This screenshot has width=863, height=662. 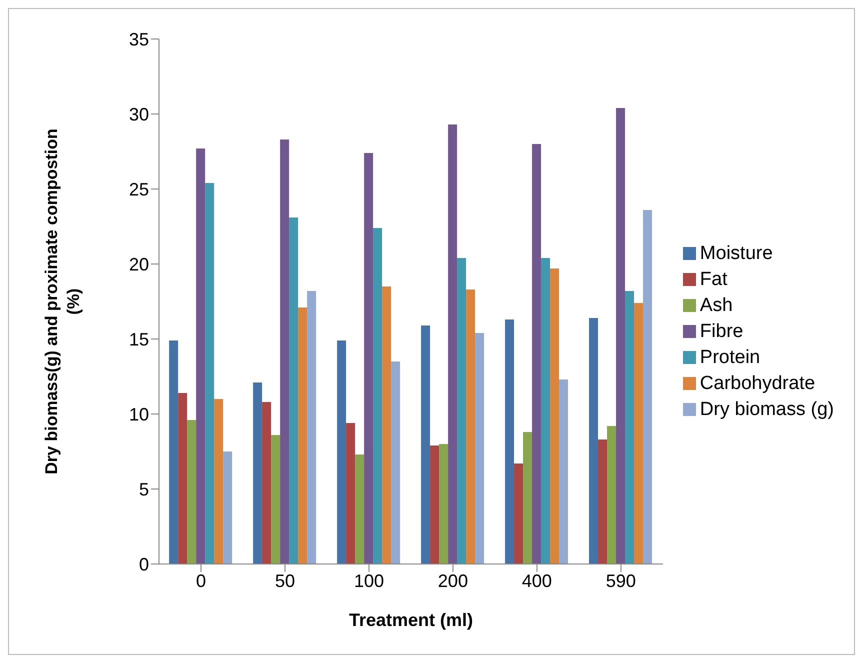 What do you see at coordinates (143, 564) in the screenshot?
I see `y-tick-label: 0` at bounding box center [143, 564].